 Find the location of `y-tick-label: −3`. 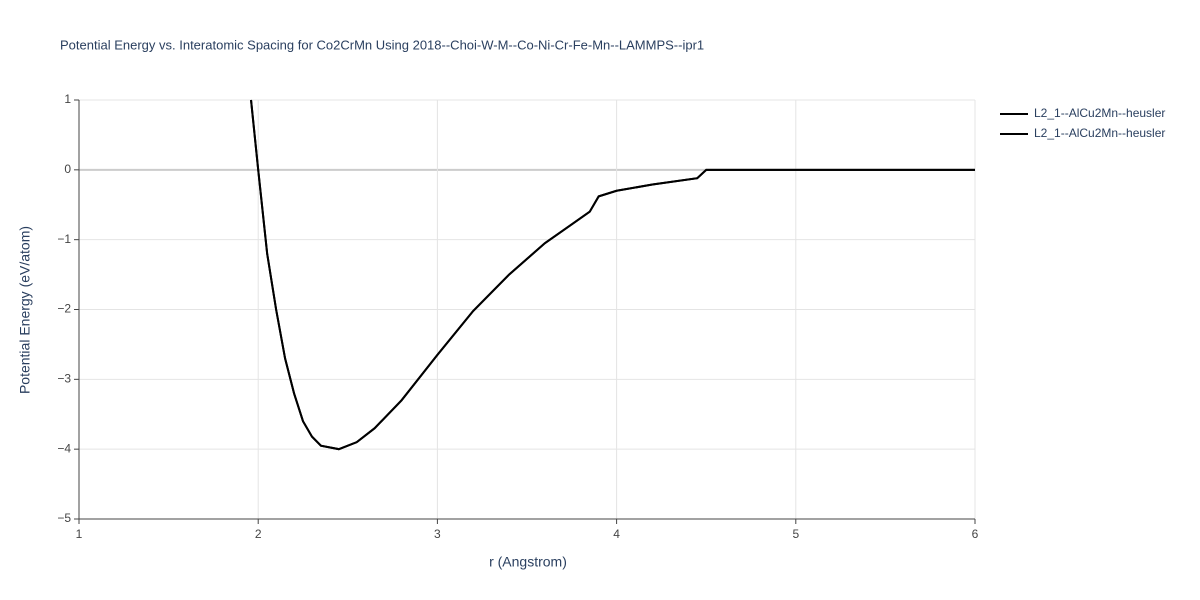

y-tick-label: −3 is located at coordinates (64, 379).